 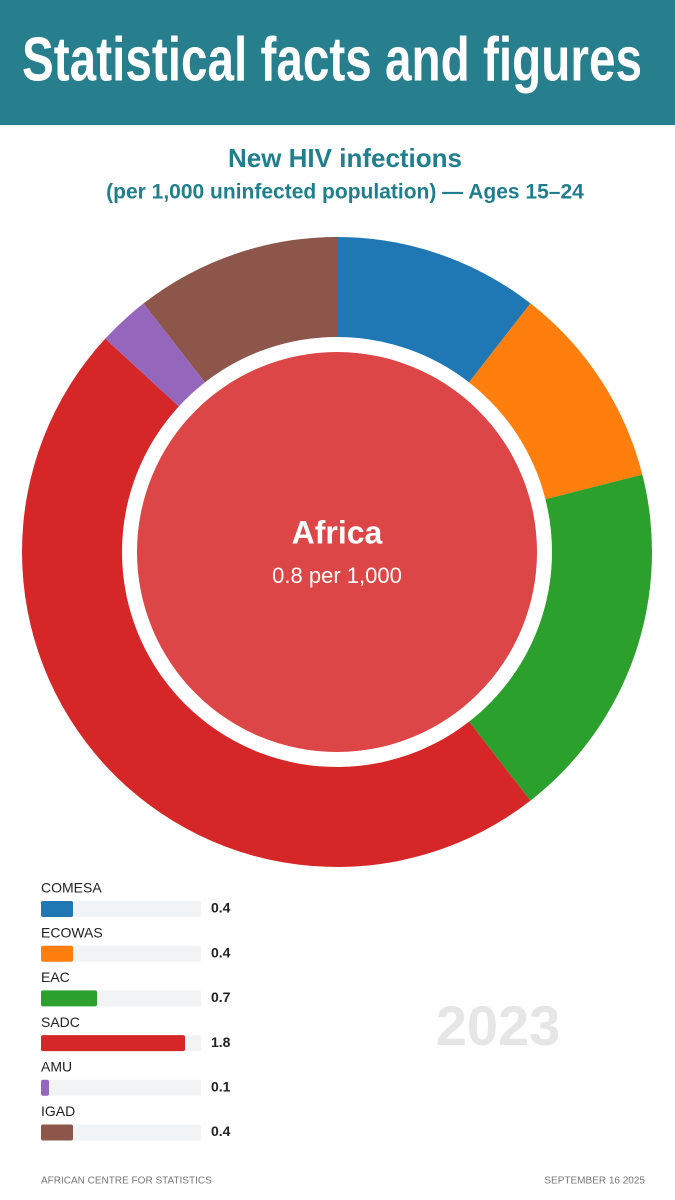 I want to click on legend-label: COMESA, so click(x=71, y=888).